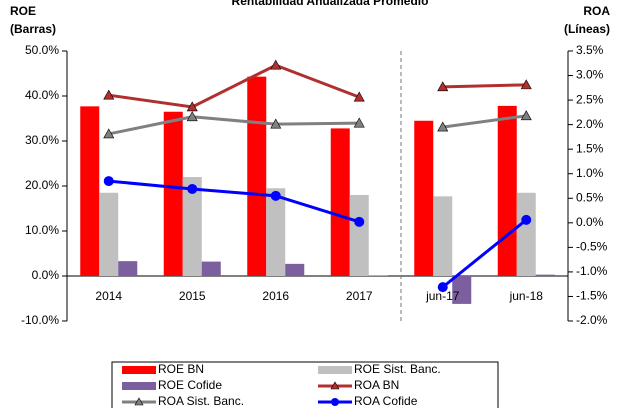 Image resolution: width=620 pixels, height=408 pixels. Describe the element at coordinates (590, 173) in the screenshot. I see `y2-tick-label: 1.0%` at that location.